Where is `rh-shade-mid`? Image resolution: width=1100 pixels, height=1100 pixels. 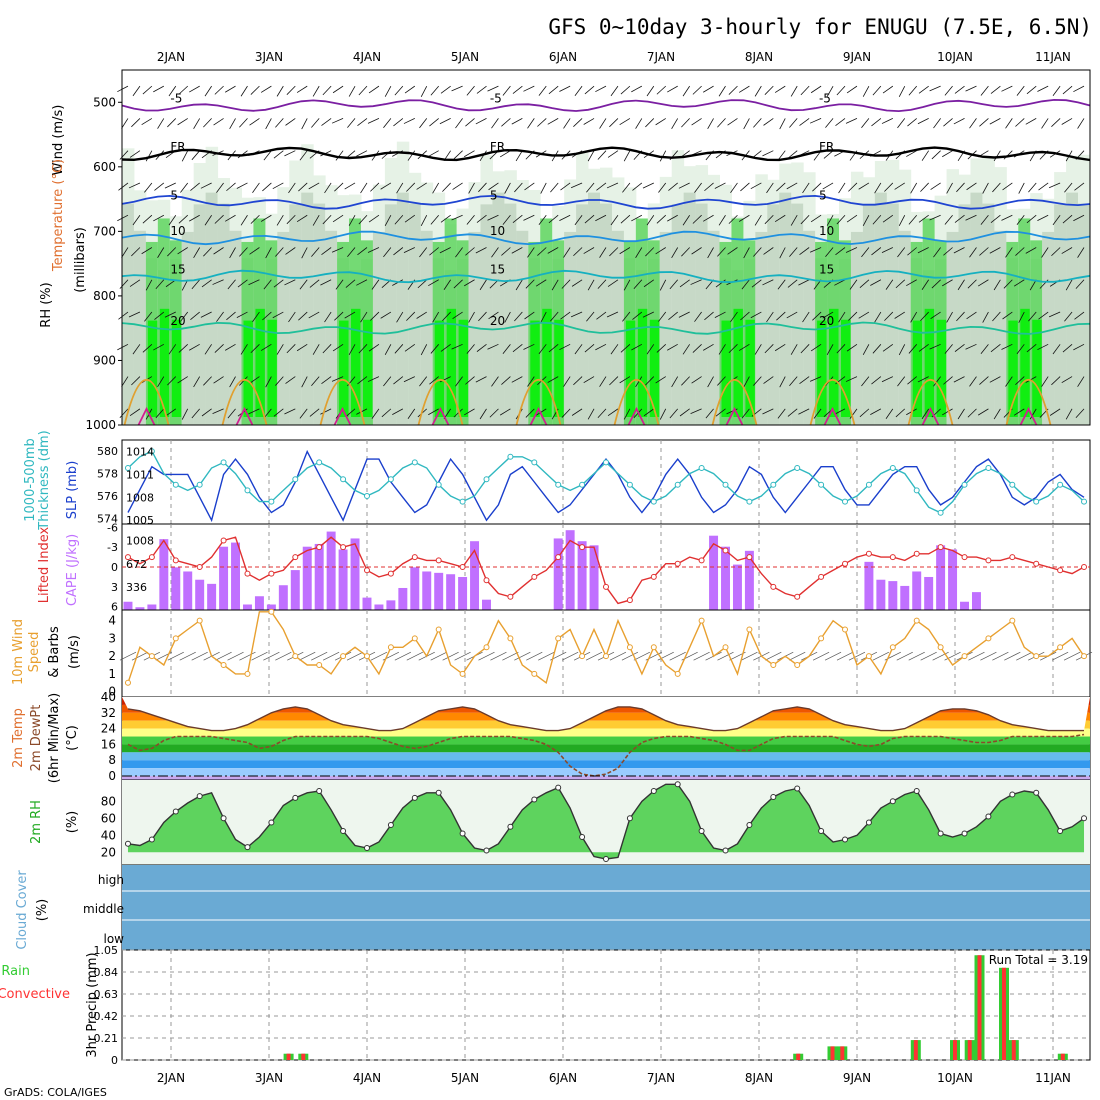
rh-shade-mid is located at coordinates (379, 328).